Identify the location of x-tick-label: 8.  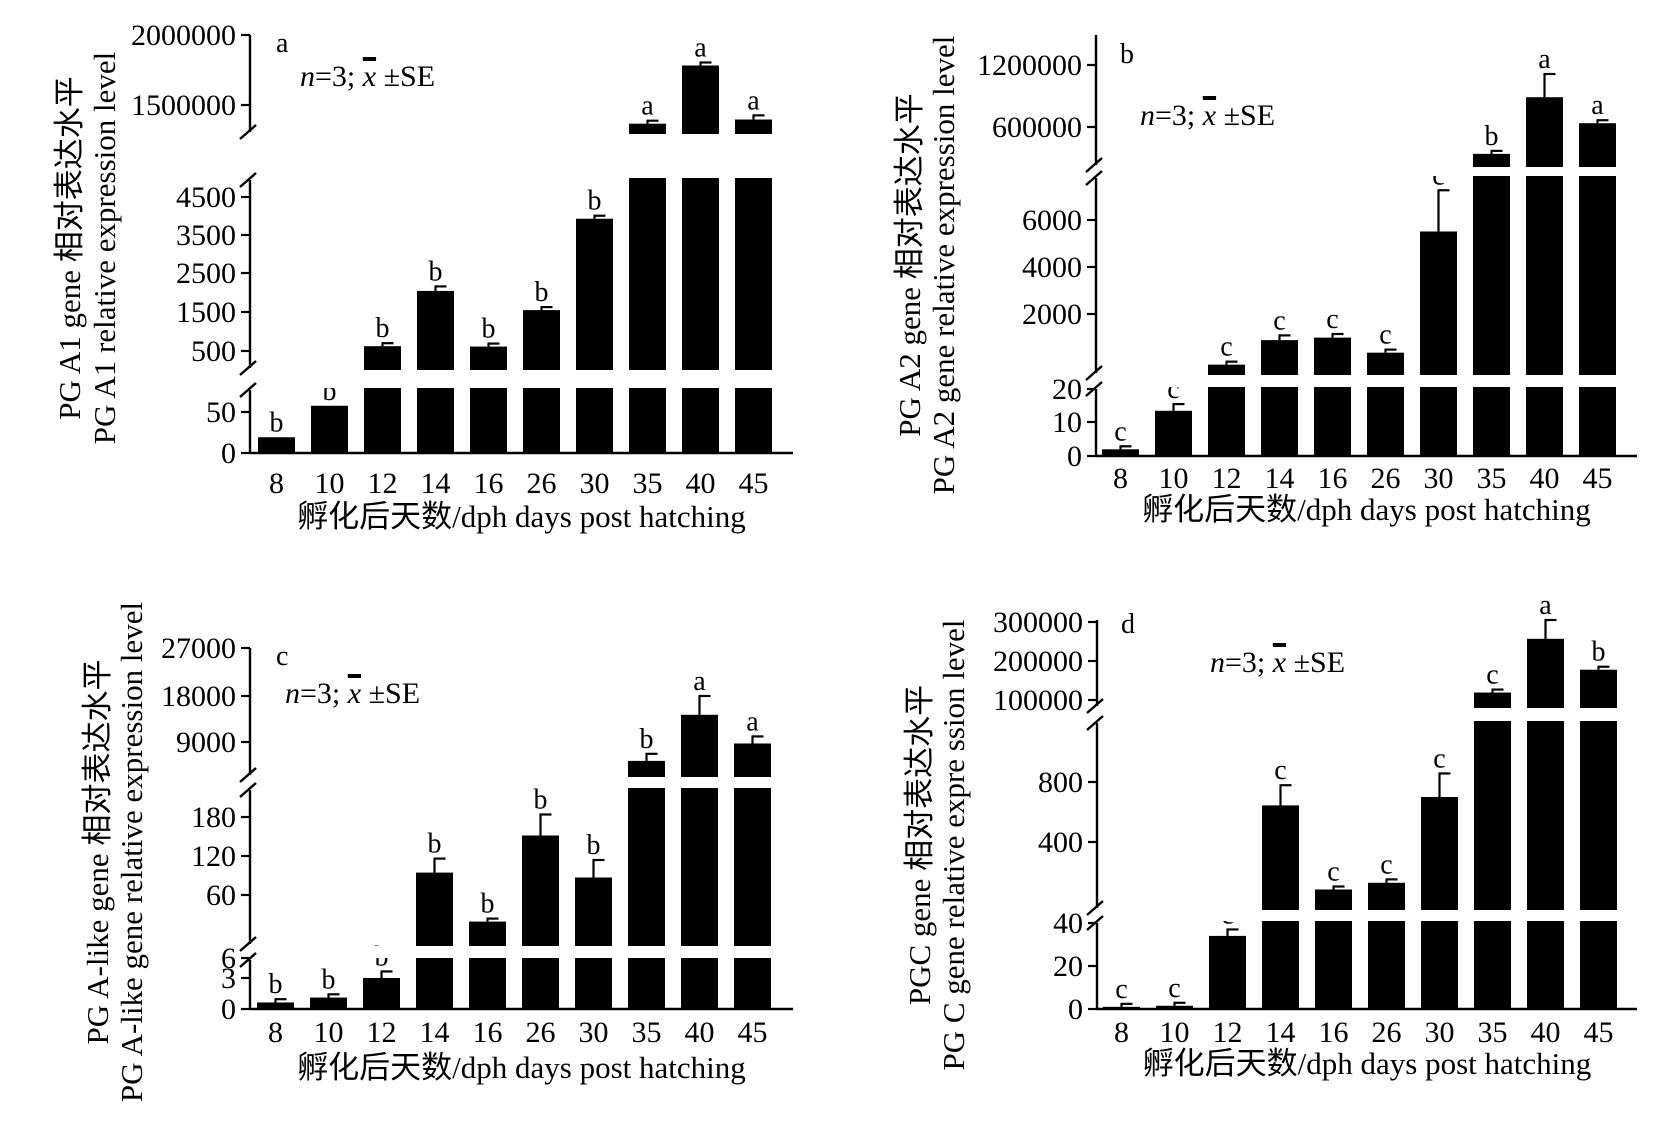
(1121, 1032).